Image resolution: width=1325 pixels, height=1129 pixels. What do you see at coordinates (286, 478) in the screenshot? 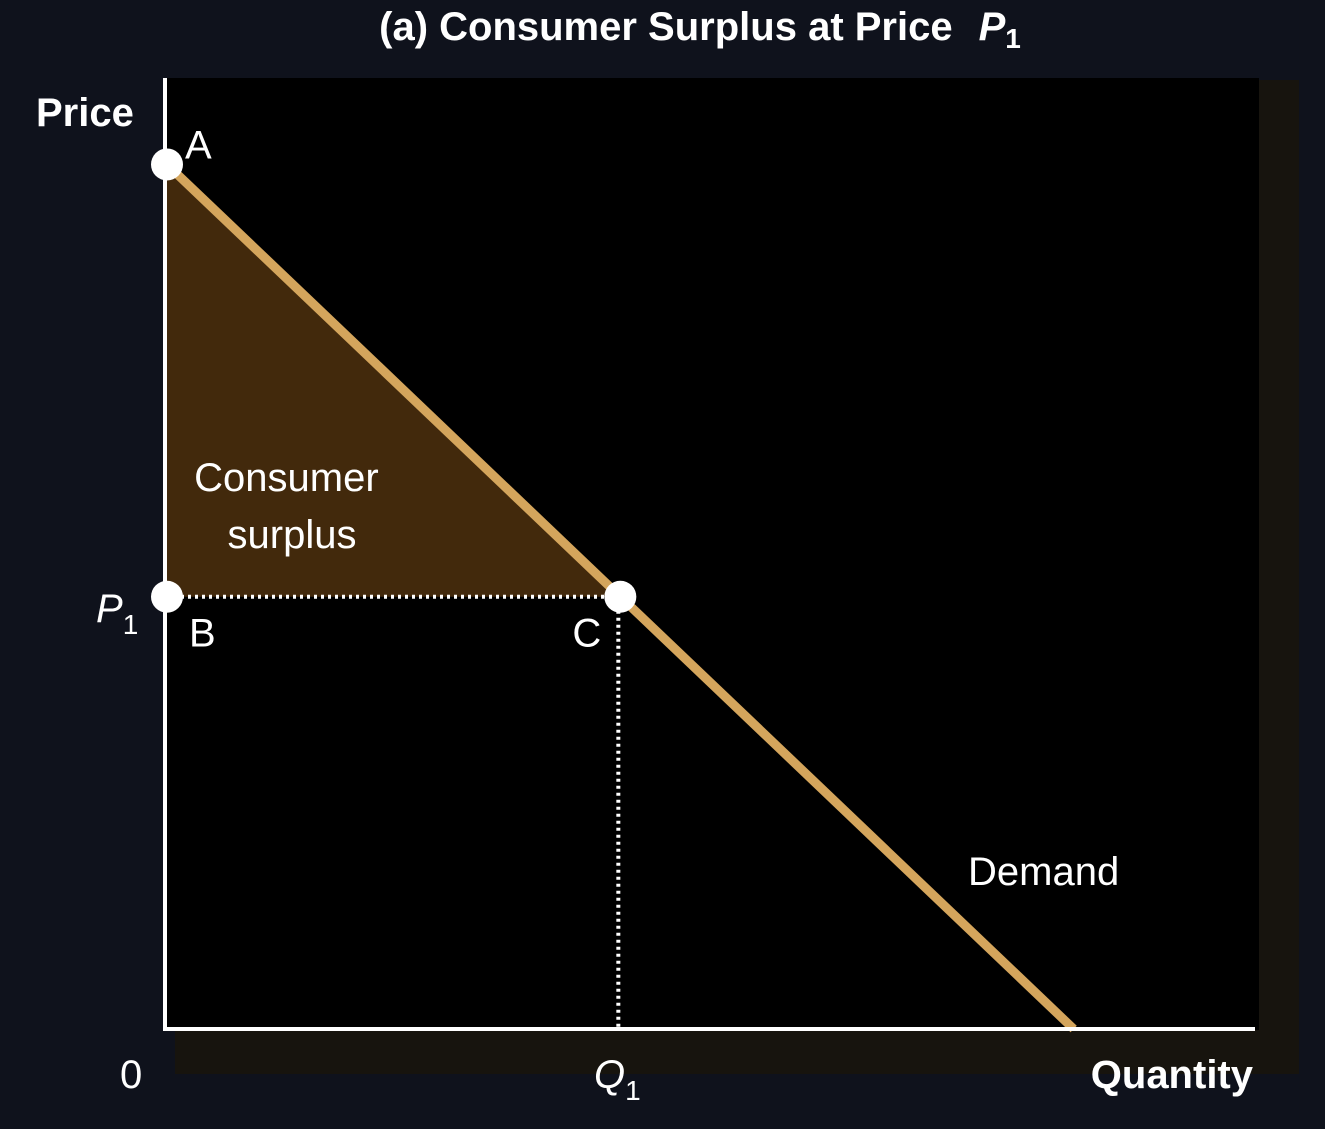
I see `surplus-label-line1: Consumer` at bounding box center [286, 478].